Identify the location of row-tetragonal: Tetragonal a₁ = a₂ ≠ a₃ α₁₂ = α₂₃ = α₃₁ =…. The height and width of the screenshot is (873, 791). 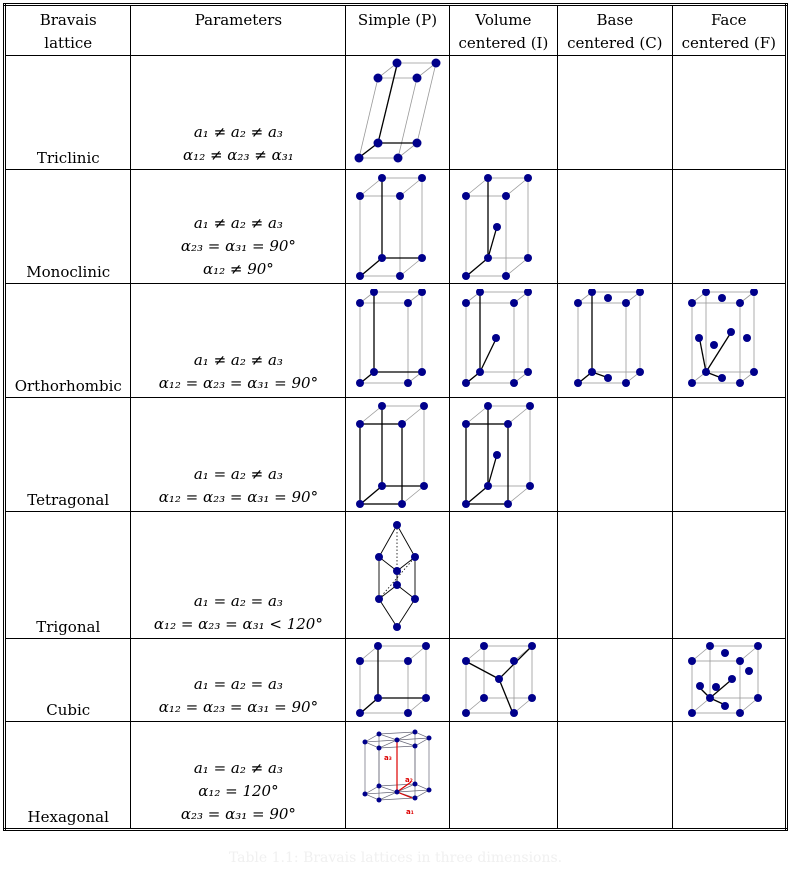
(395, 454).